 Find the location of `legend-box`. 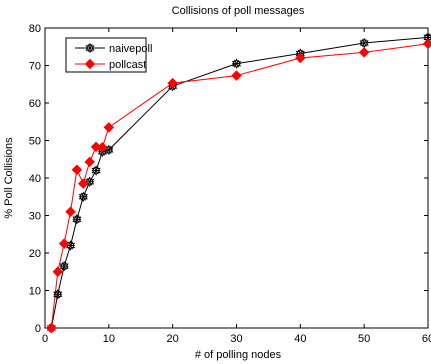

legend-box is located at coordinates (106, 55).